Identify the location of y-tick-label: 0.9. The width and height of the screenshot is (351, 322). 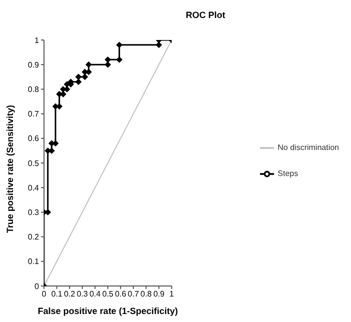
(34, 65).